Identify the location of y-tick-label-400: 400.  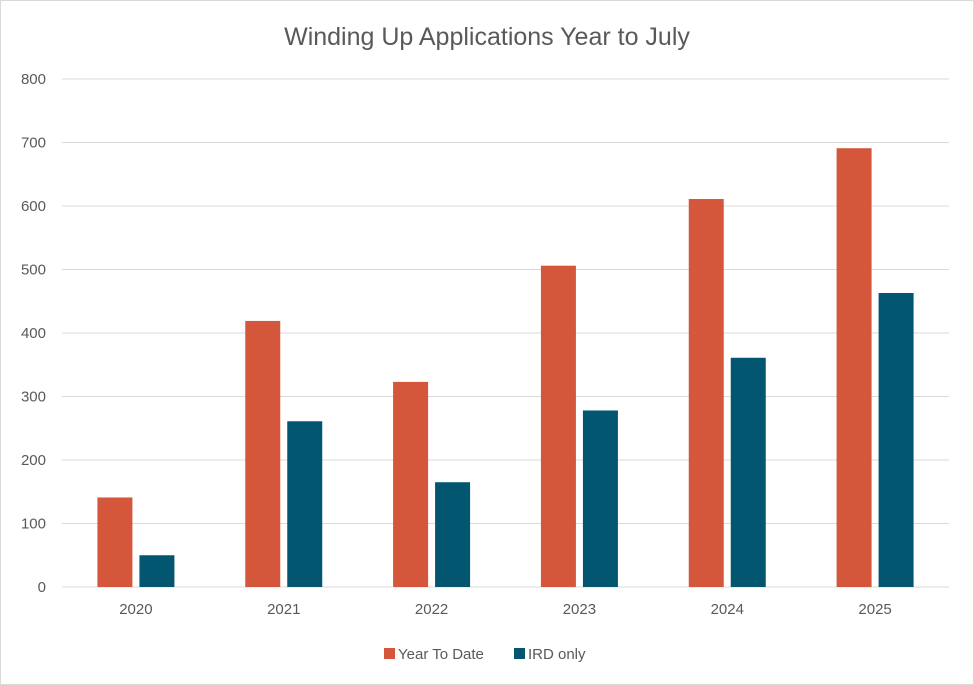
(33, 333).